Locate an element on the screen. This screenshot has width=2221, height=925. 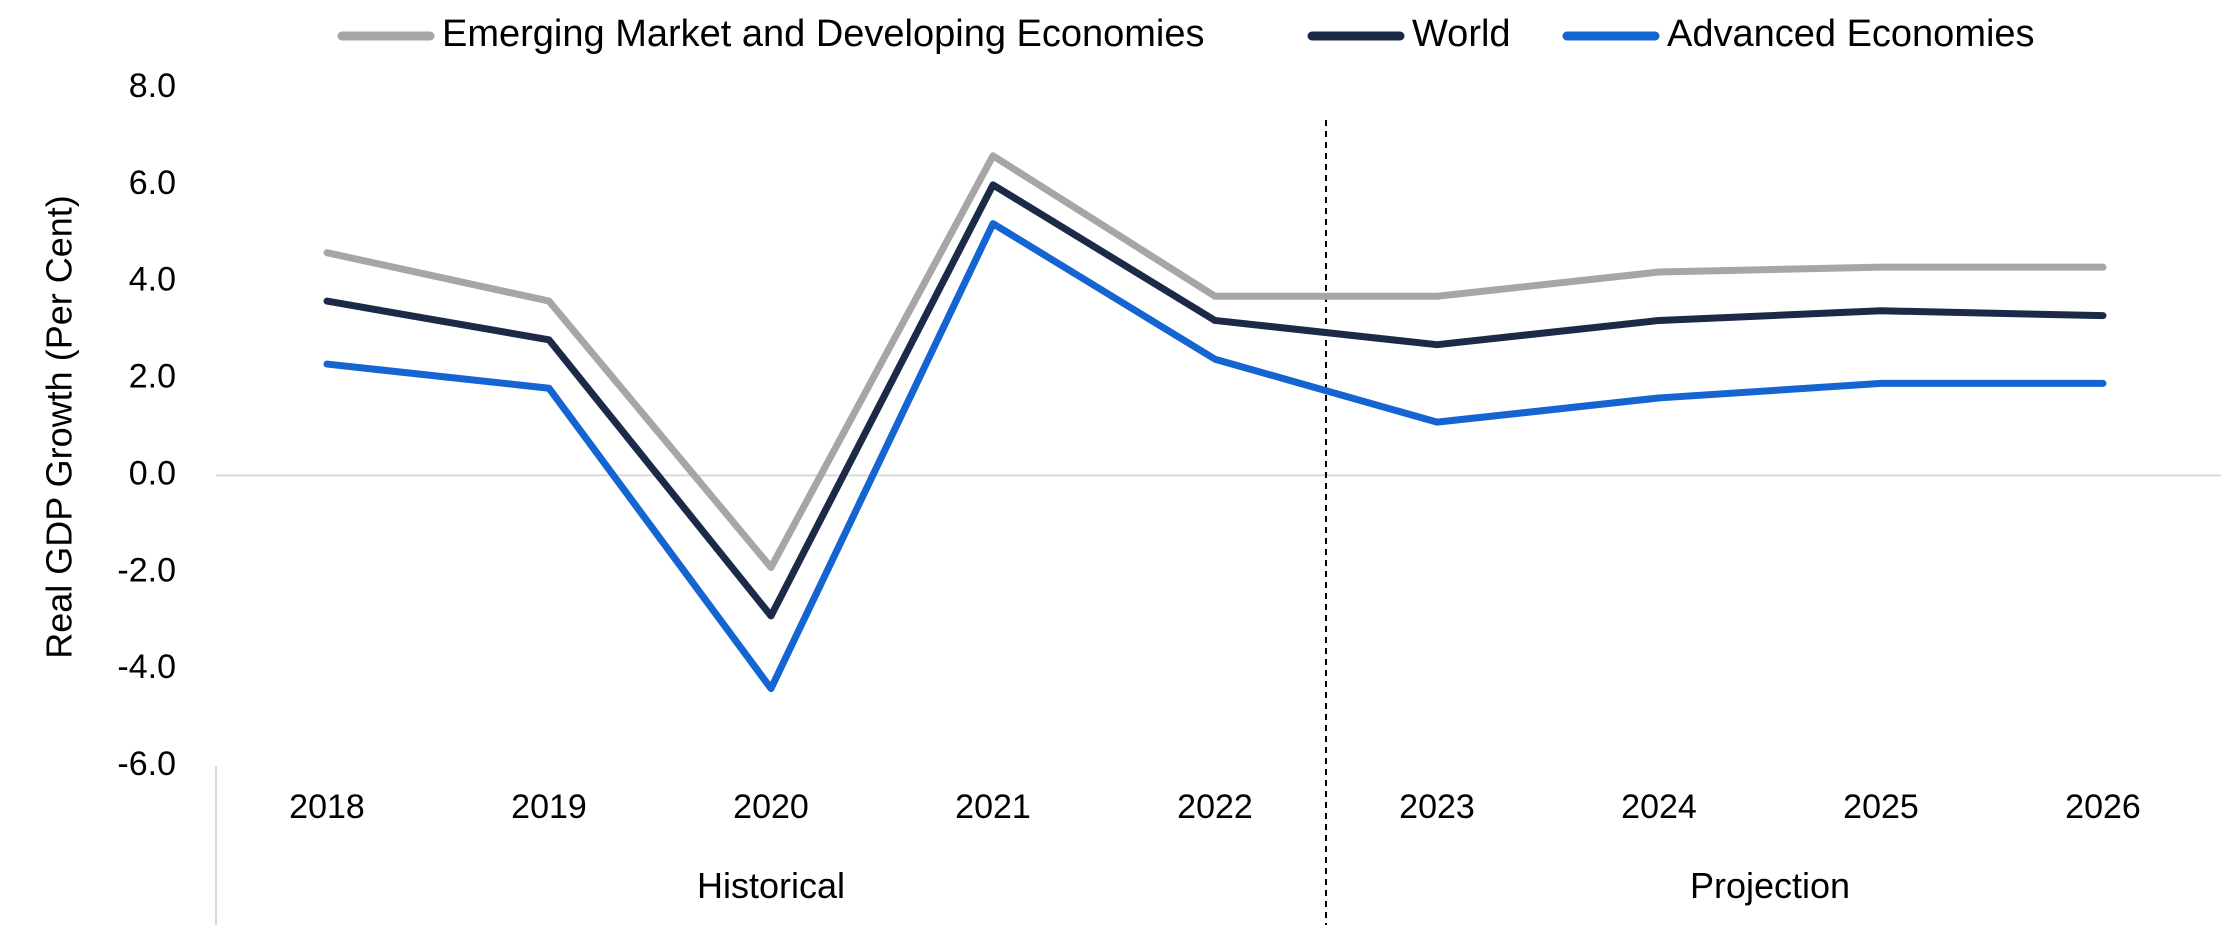
y-tick-label: -2.0 is located at coordinates (146, 570).